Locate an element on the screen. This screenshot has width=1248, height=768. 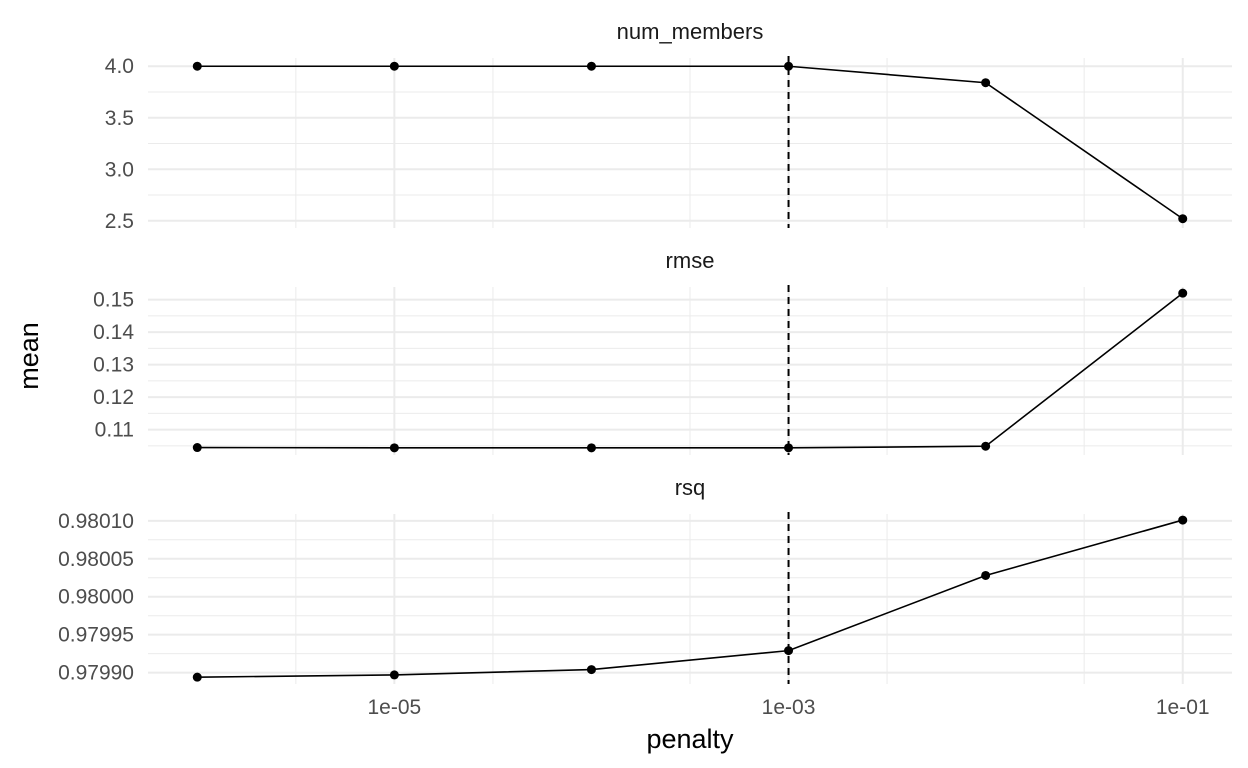
y-tick-label: 0.14 is located at coordinates (113, 332).